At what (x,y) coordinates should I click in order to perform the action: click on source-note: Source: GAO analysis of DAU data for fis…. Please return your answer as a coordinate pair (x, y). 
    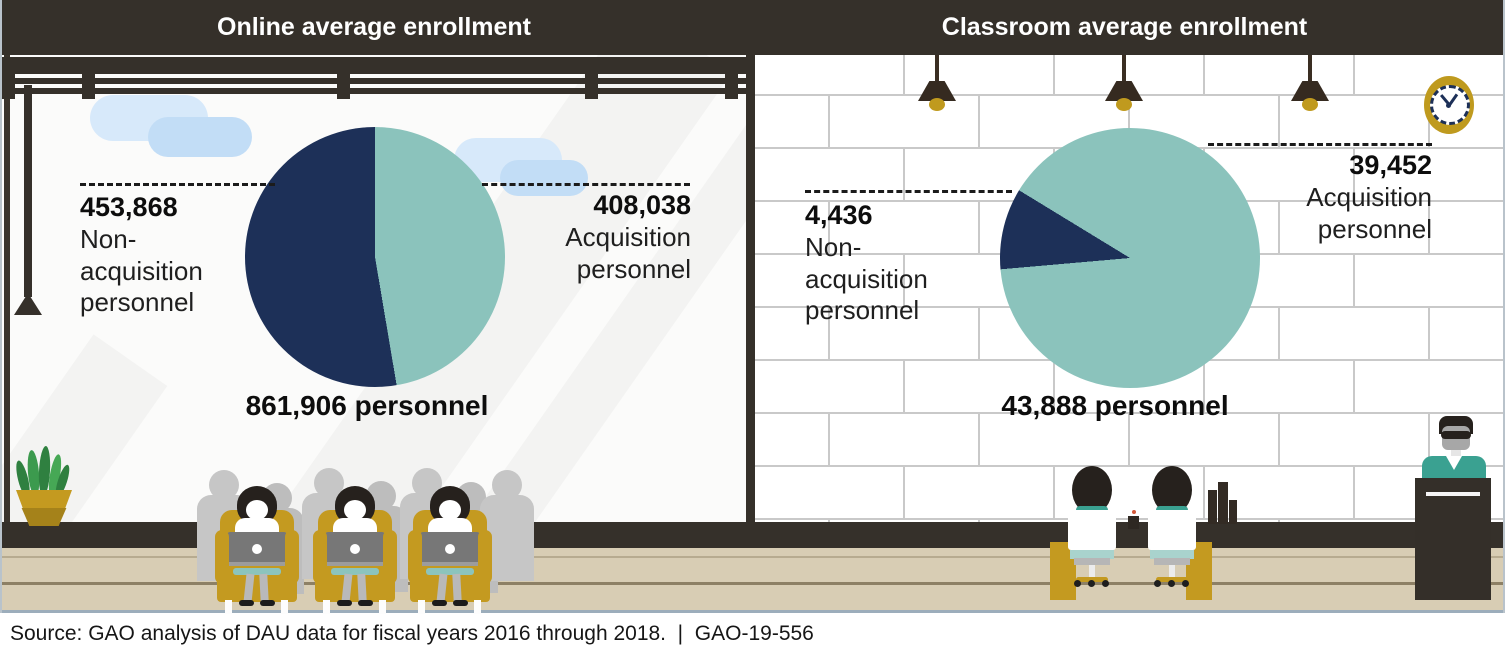
    Looking at the image, I should click on (412, 633).